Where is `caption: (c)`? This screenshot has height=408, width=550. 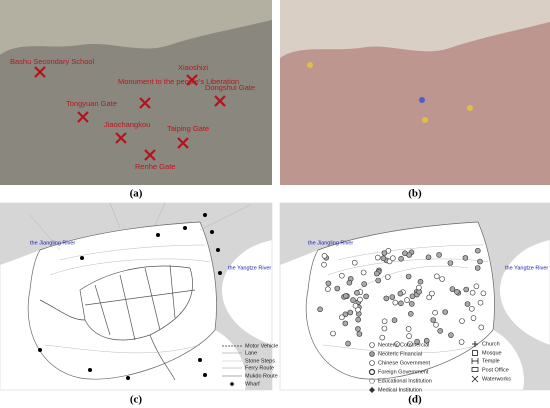
caption: (c) is located at coordinates (136, 400).